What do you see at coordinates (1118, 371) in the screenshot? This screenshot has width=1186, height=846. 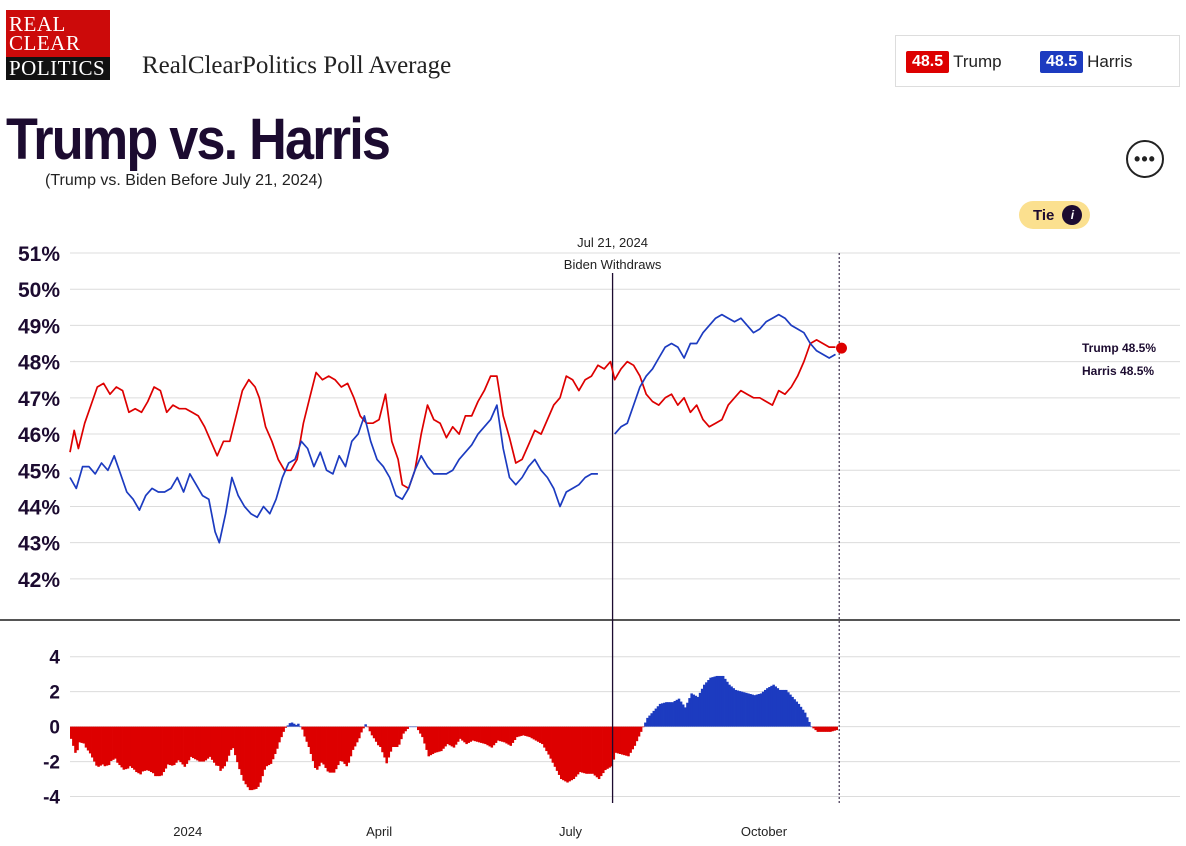 I see `end-label-harris: Harris 48.5%` at bounding box center [1118, 371].